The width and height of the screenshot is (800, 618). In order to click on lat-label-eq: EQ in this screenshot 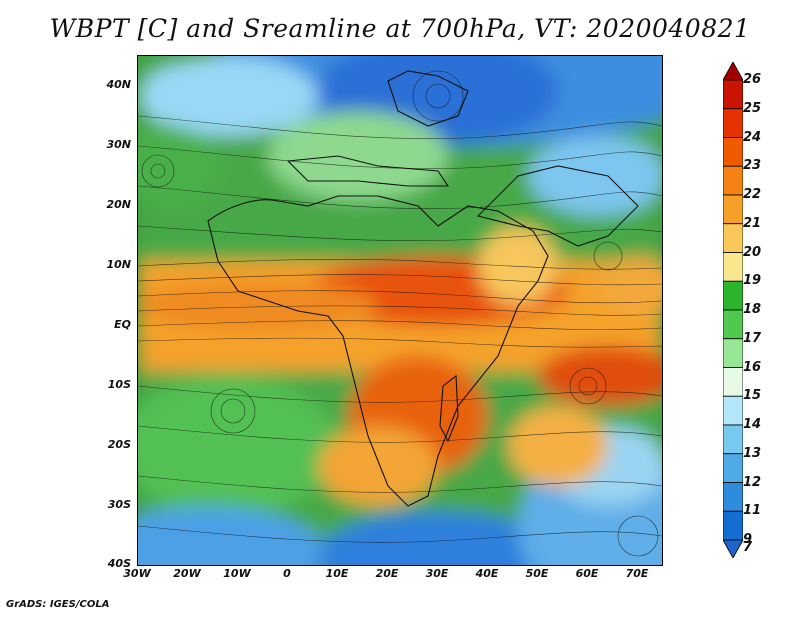, I will do `click(122, 324)`.